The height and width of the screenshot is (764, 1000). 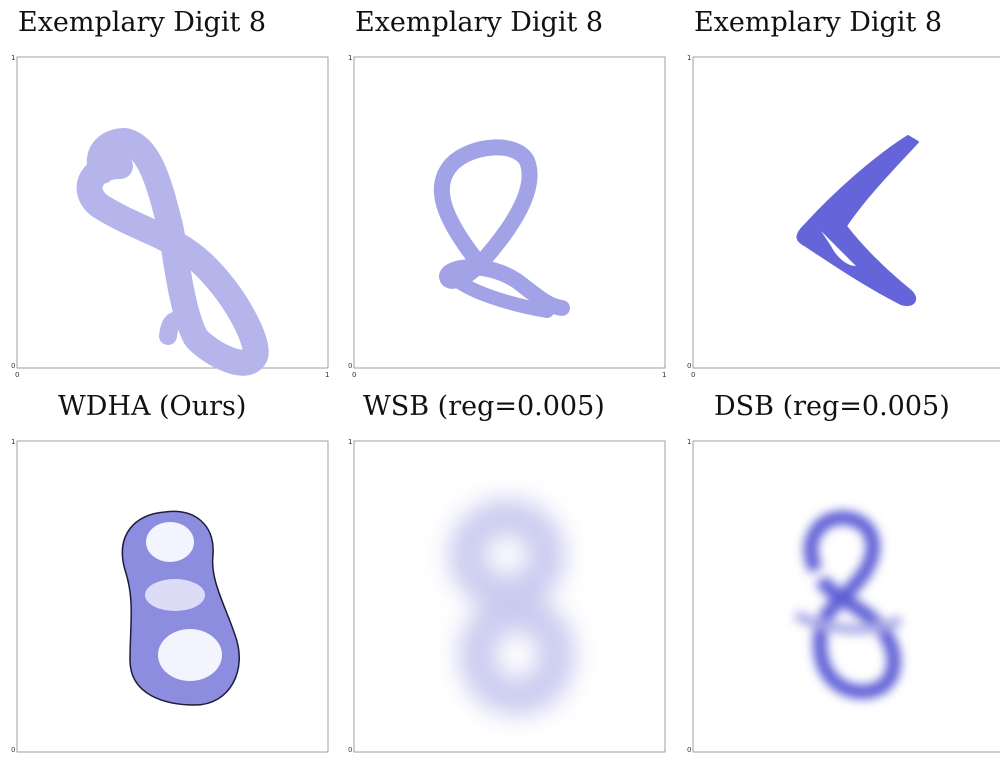 What do you see at coordinates (152, 406) in the screenshot?
I see `panel-title: WDHA (Ours)` at bounding box center [152, 406].